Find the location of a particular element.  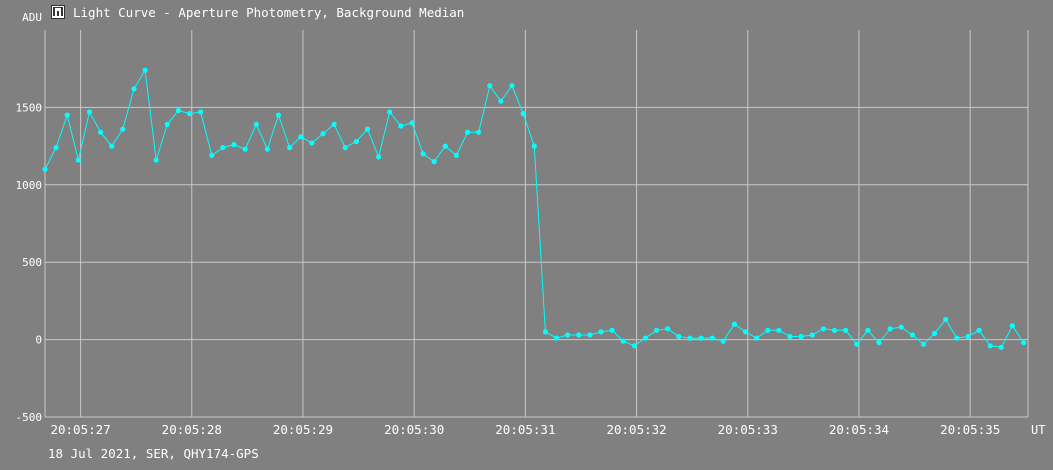

y-tick-label: -500 is located at coordinates (29, 417).